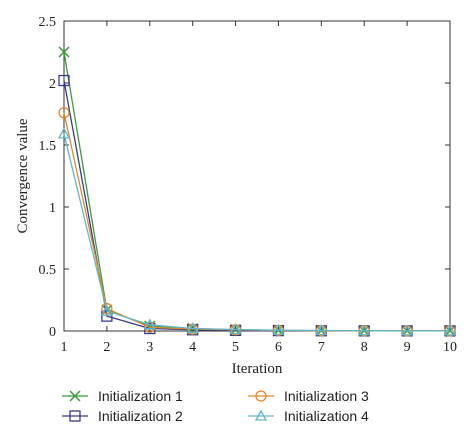 The height and width of the screenshot is (441, 474). I want to click on x-tick-label: 2, so click(106, 347).